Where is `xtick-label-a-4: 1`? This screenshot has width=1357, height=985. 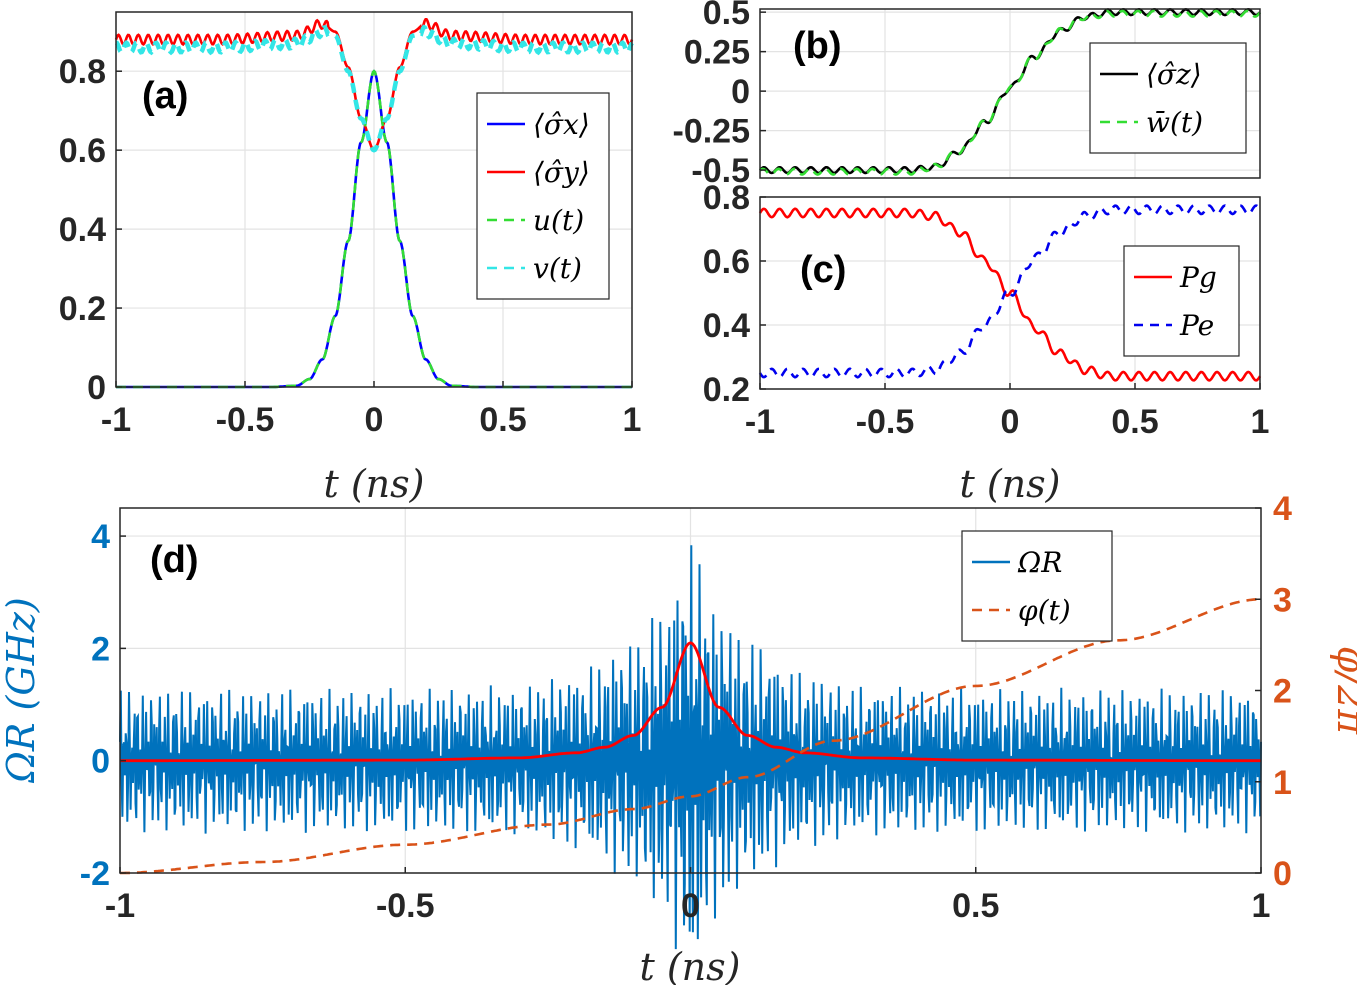
xtick-label-a-4: 1 is located at coordinates (632, 420).